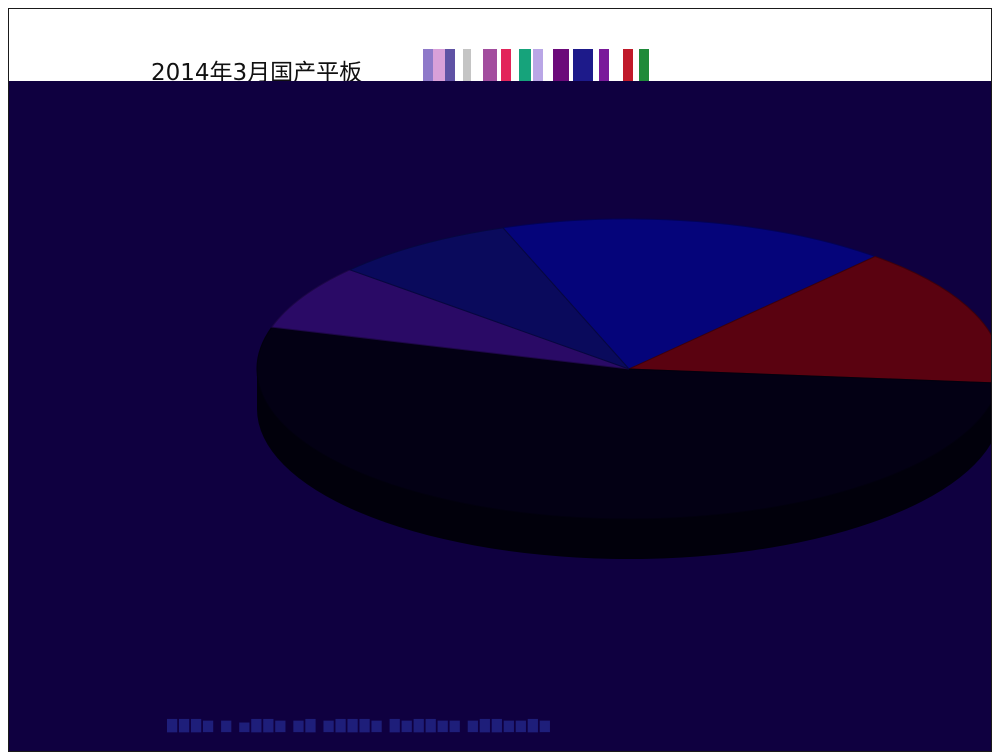 This screenshot has width=1000, height=754. What do you see at coordinates (539, 65) in the screenshot?
I see `title-glitch-artifact` at bounding box center [539, 65].